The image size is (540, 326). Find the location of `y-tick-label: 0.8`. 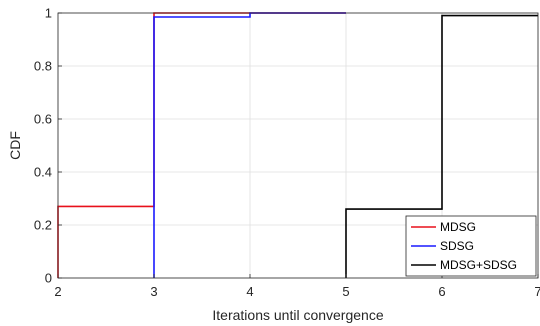

y-tick-label: 0.8 is located at coordinates (43, 66).